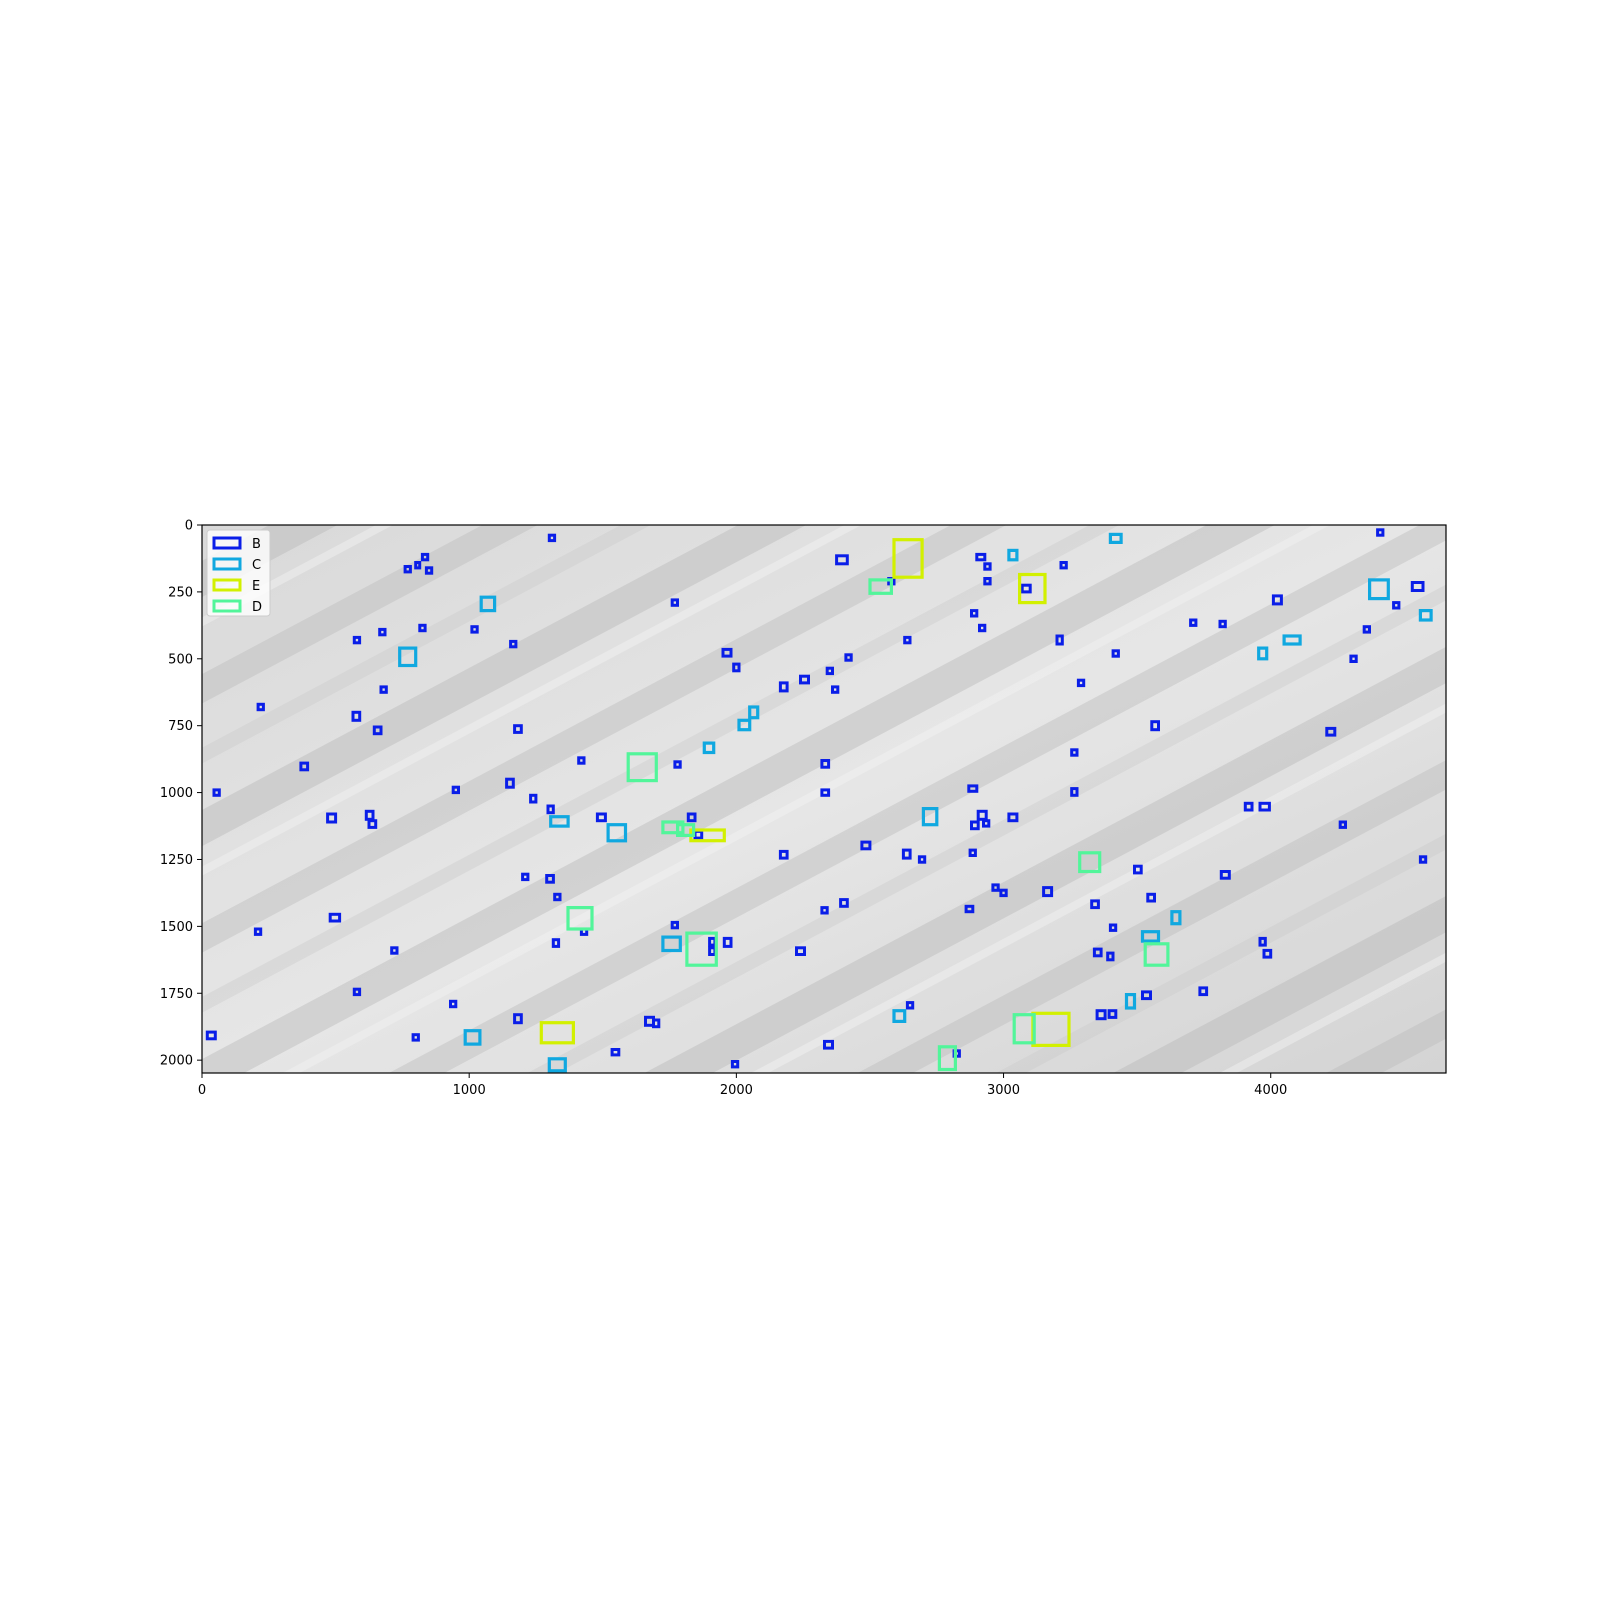  I want to click on y-axis: 0 250 500 750 1000 1250 1500 1750 2000, so click(181, 794).